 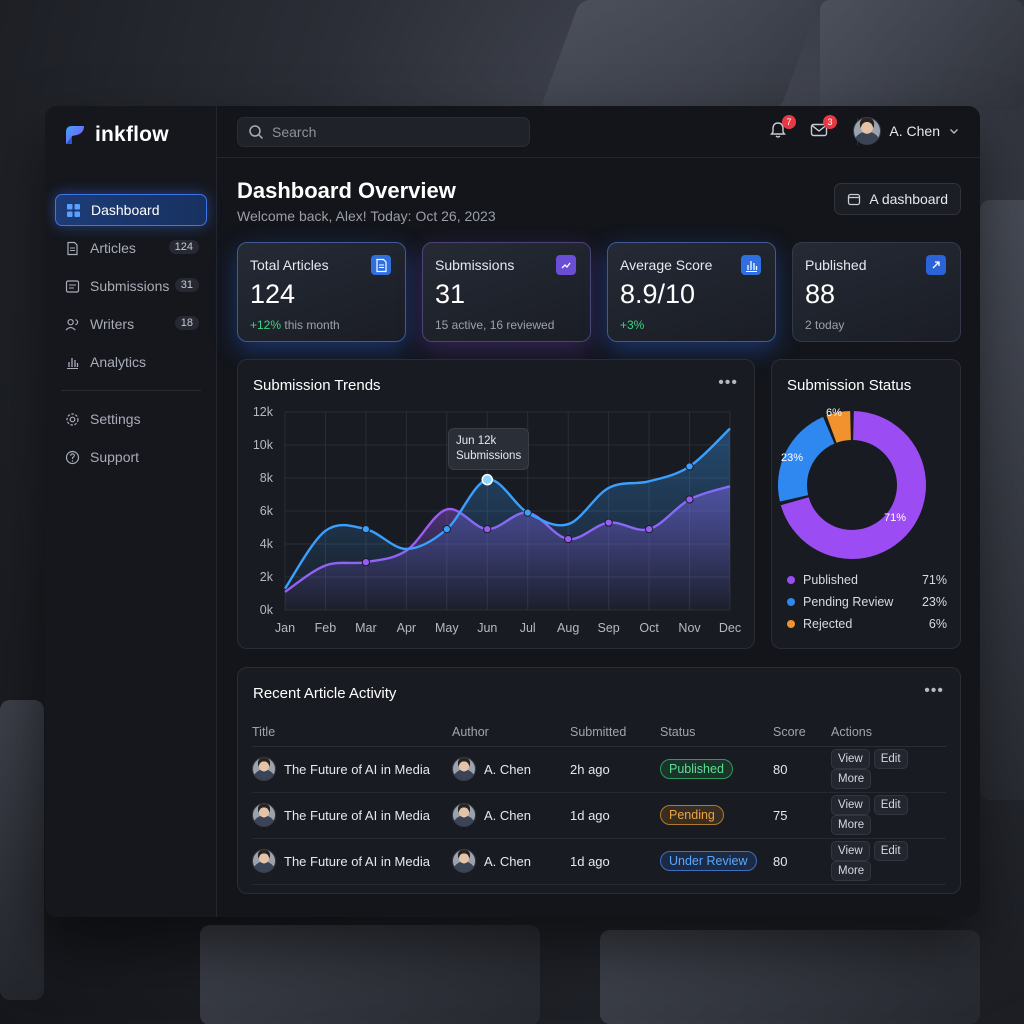 I want to click on stat-card-total-articles: Total Articles 124 +12% this month, so click(x=321, y=292).